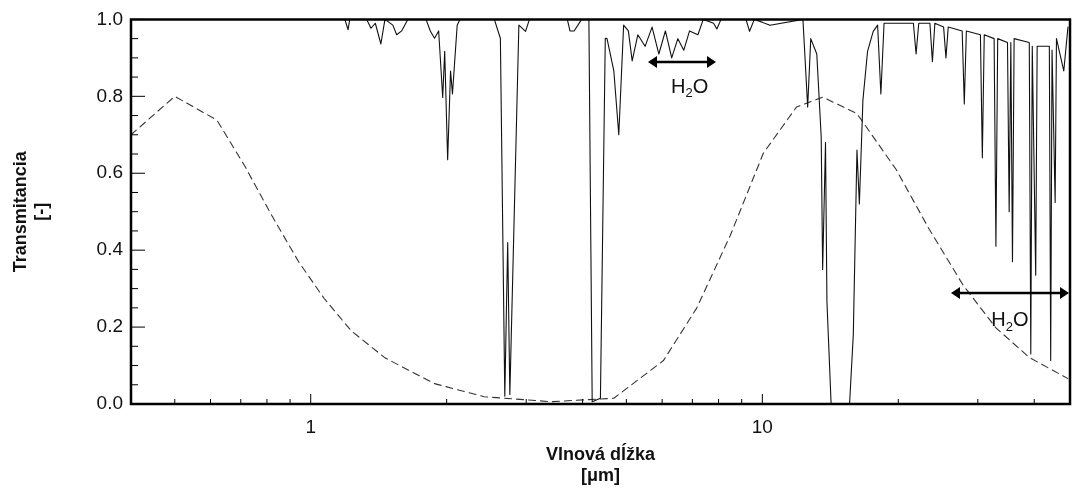 This screenshot has width=1072, height=493. I want to click on y-tick-label: 0.6, so click(109, 172).